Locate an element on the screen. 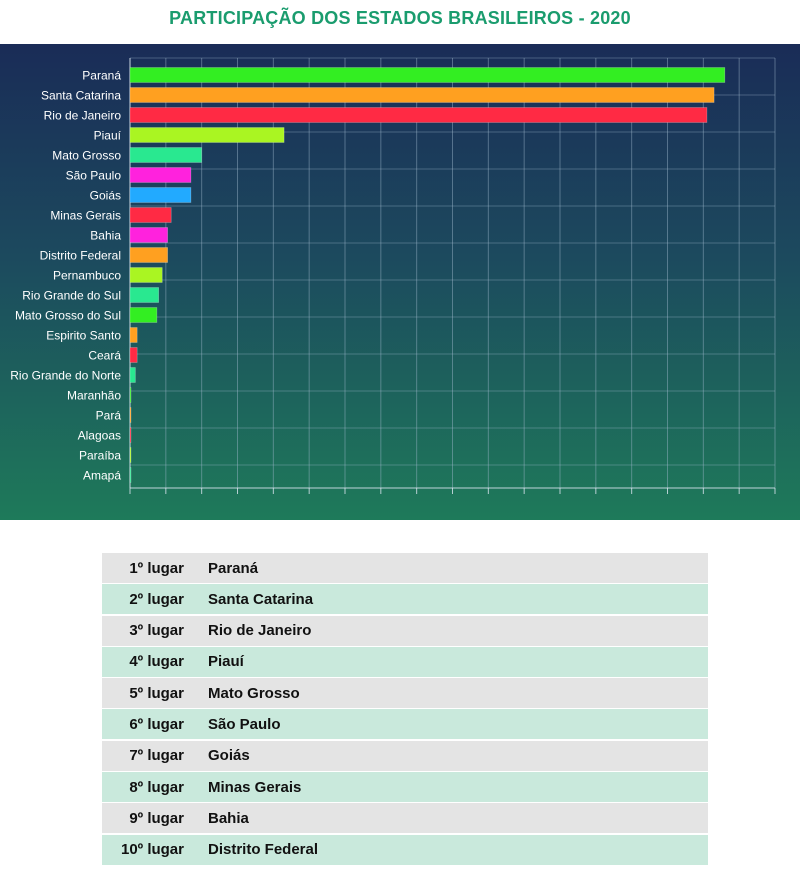  rank-label: 2º lugar is located at coordinates (156, 599).